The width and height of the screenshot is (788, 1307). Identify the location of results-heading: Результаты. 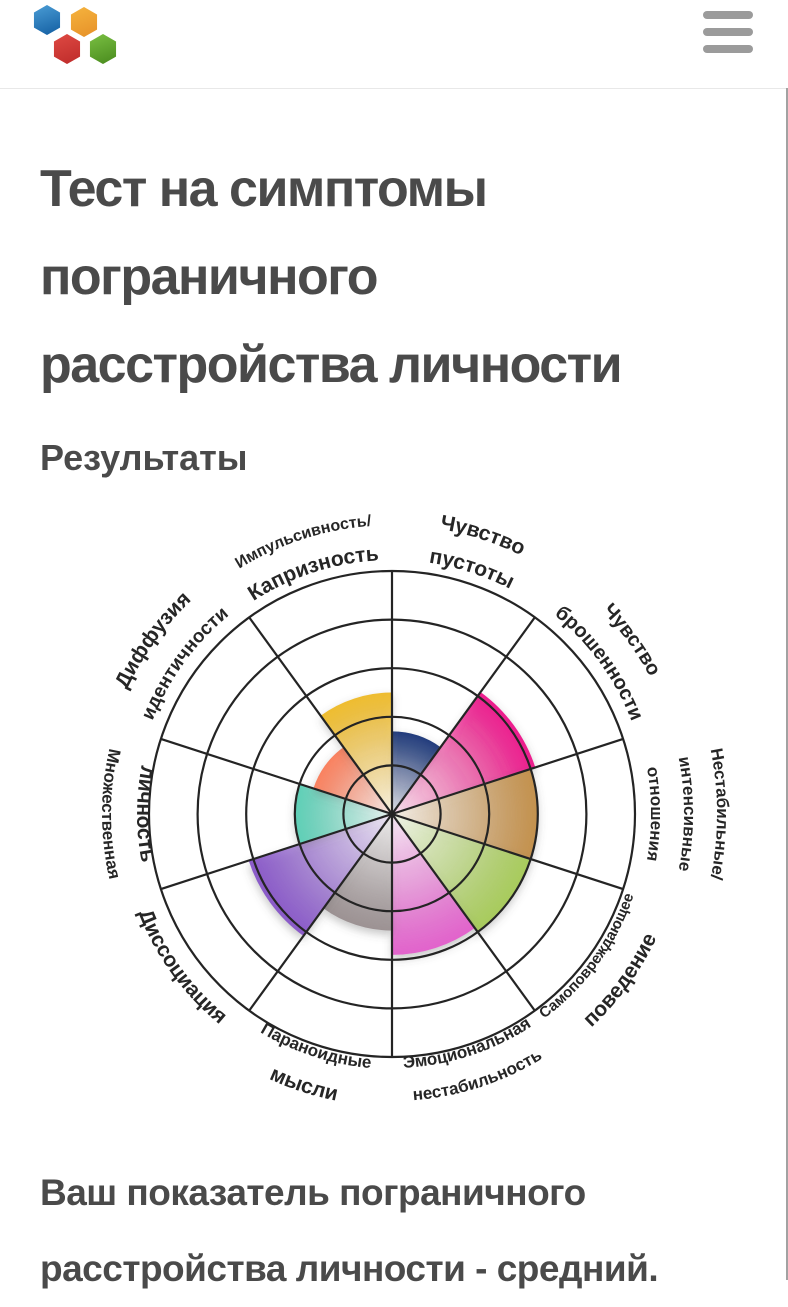
(144, 457).